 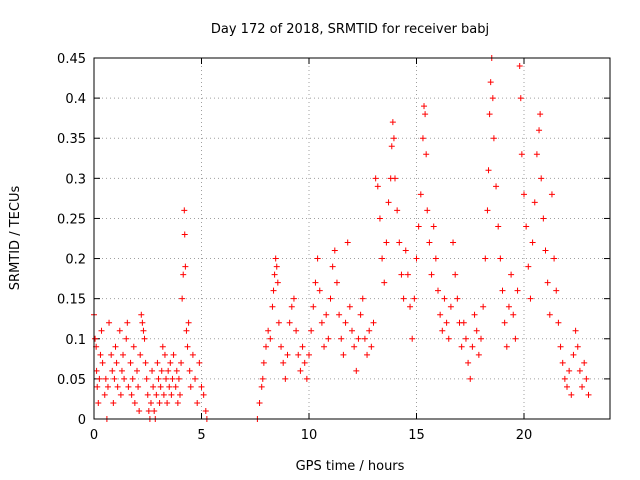 What do you see at coordinates (350, 466) in the screenshot?
I see `x-axis-label: GPS time / hours` at bounding box center [350, 466].